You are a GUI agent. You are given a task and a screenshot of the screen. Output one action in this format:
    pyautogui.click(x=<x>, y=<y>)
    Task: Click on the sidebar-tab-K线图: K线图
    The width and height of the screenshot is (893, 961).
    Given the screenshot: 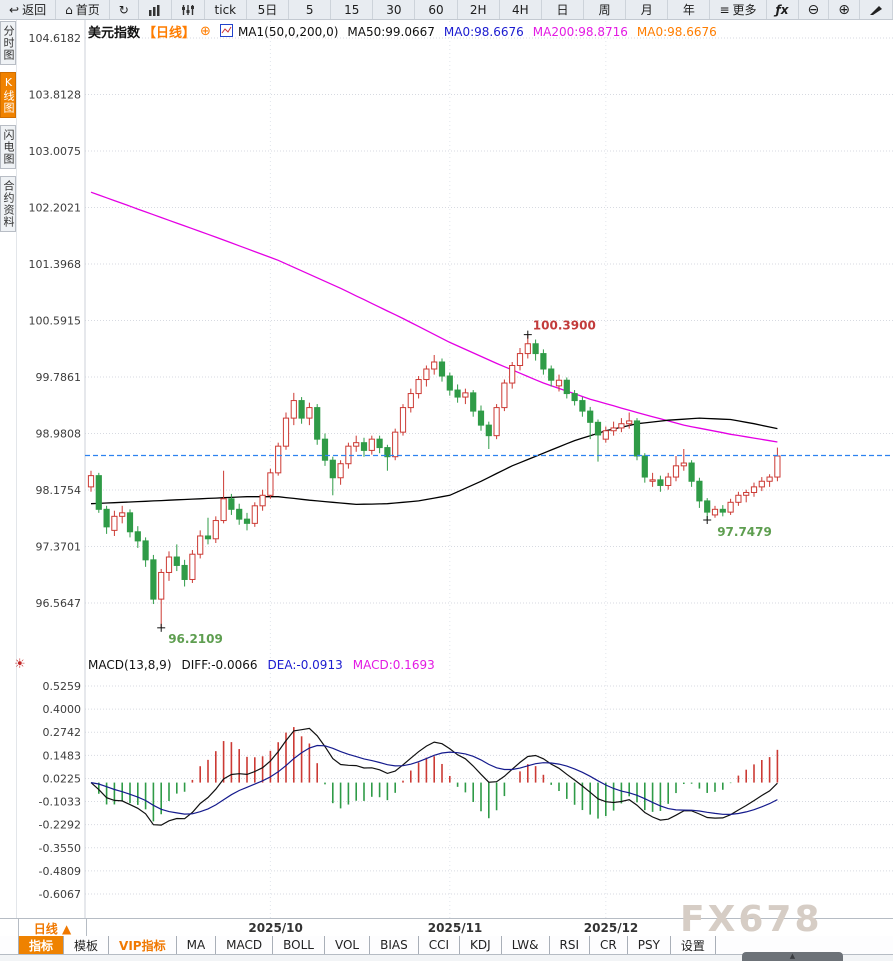 What is the action you would take?
    pyautogui.click(x=8, y=95)
    